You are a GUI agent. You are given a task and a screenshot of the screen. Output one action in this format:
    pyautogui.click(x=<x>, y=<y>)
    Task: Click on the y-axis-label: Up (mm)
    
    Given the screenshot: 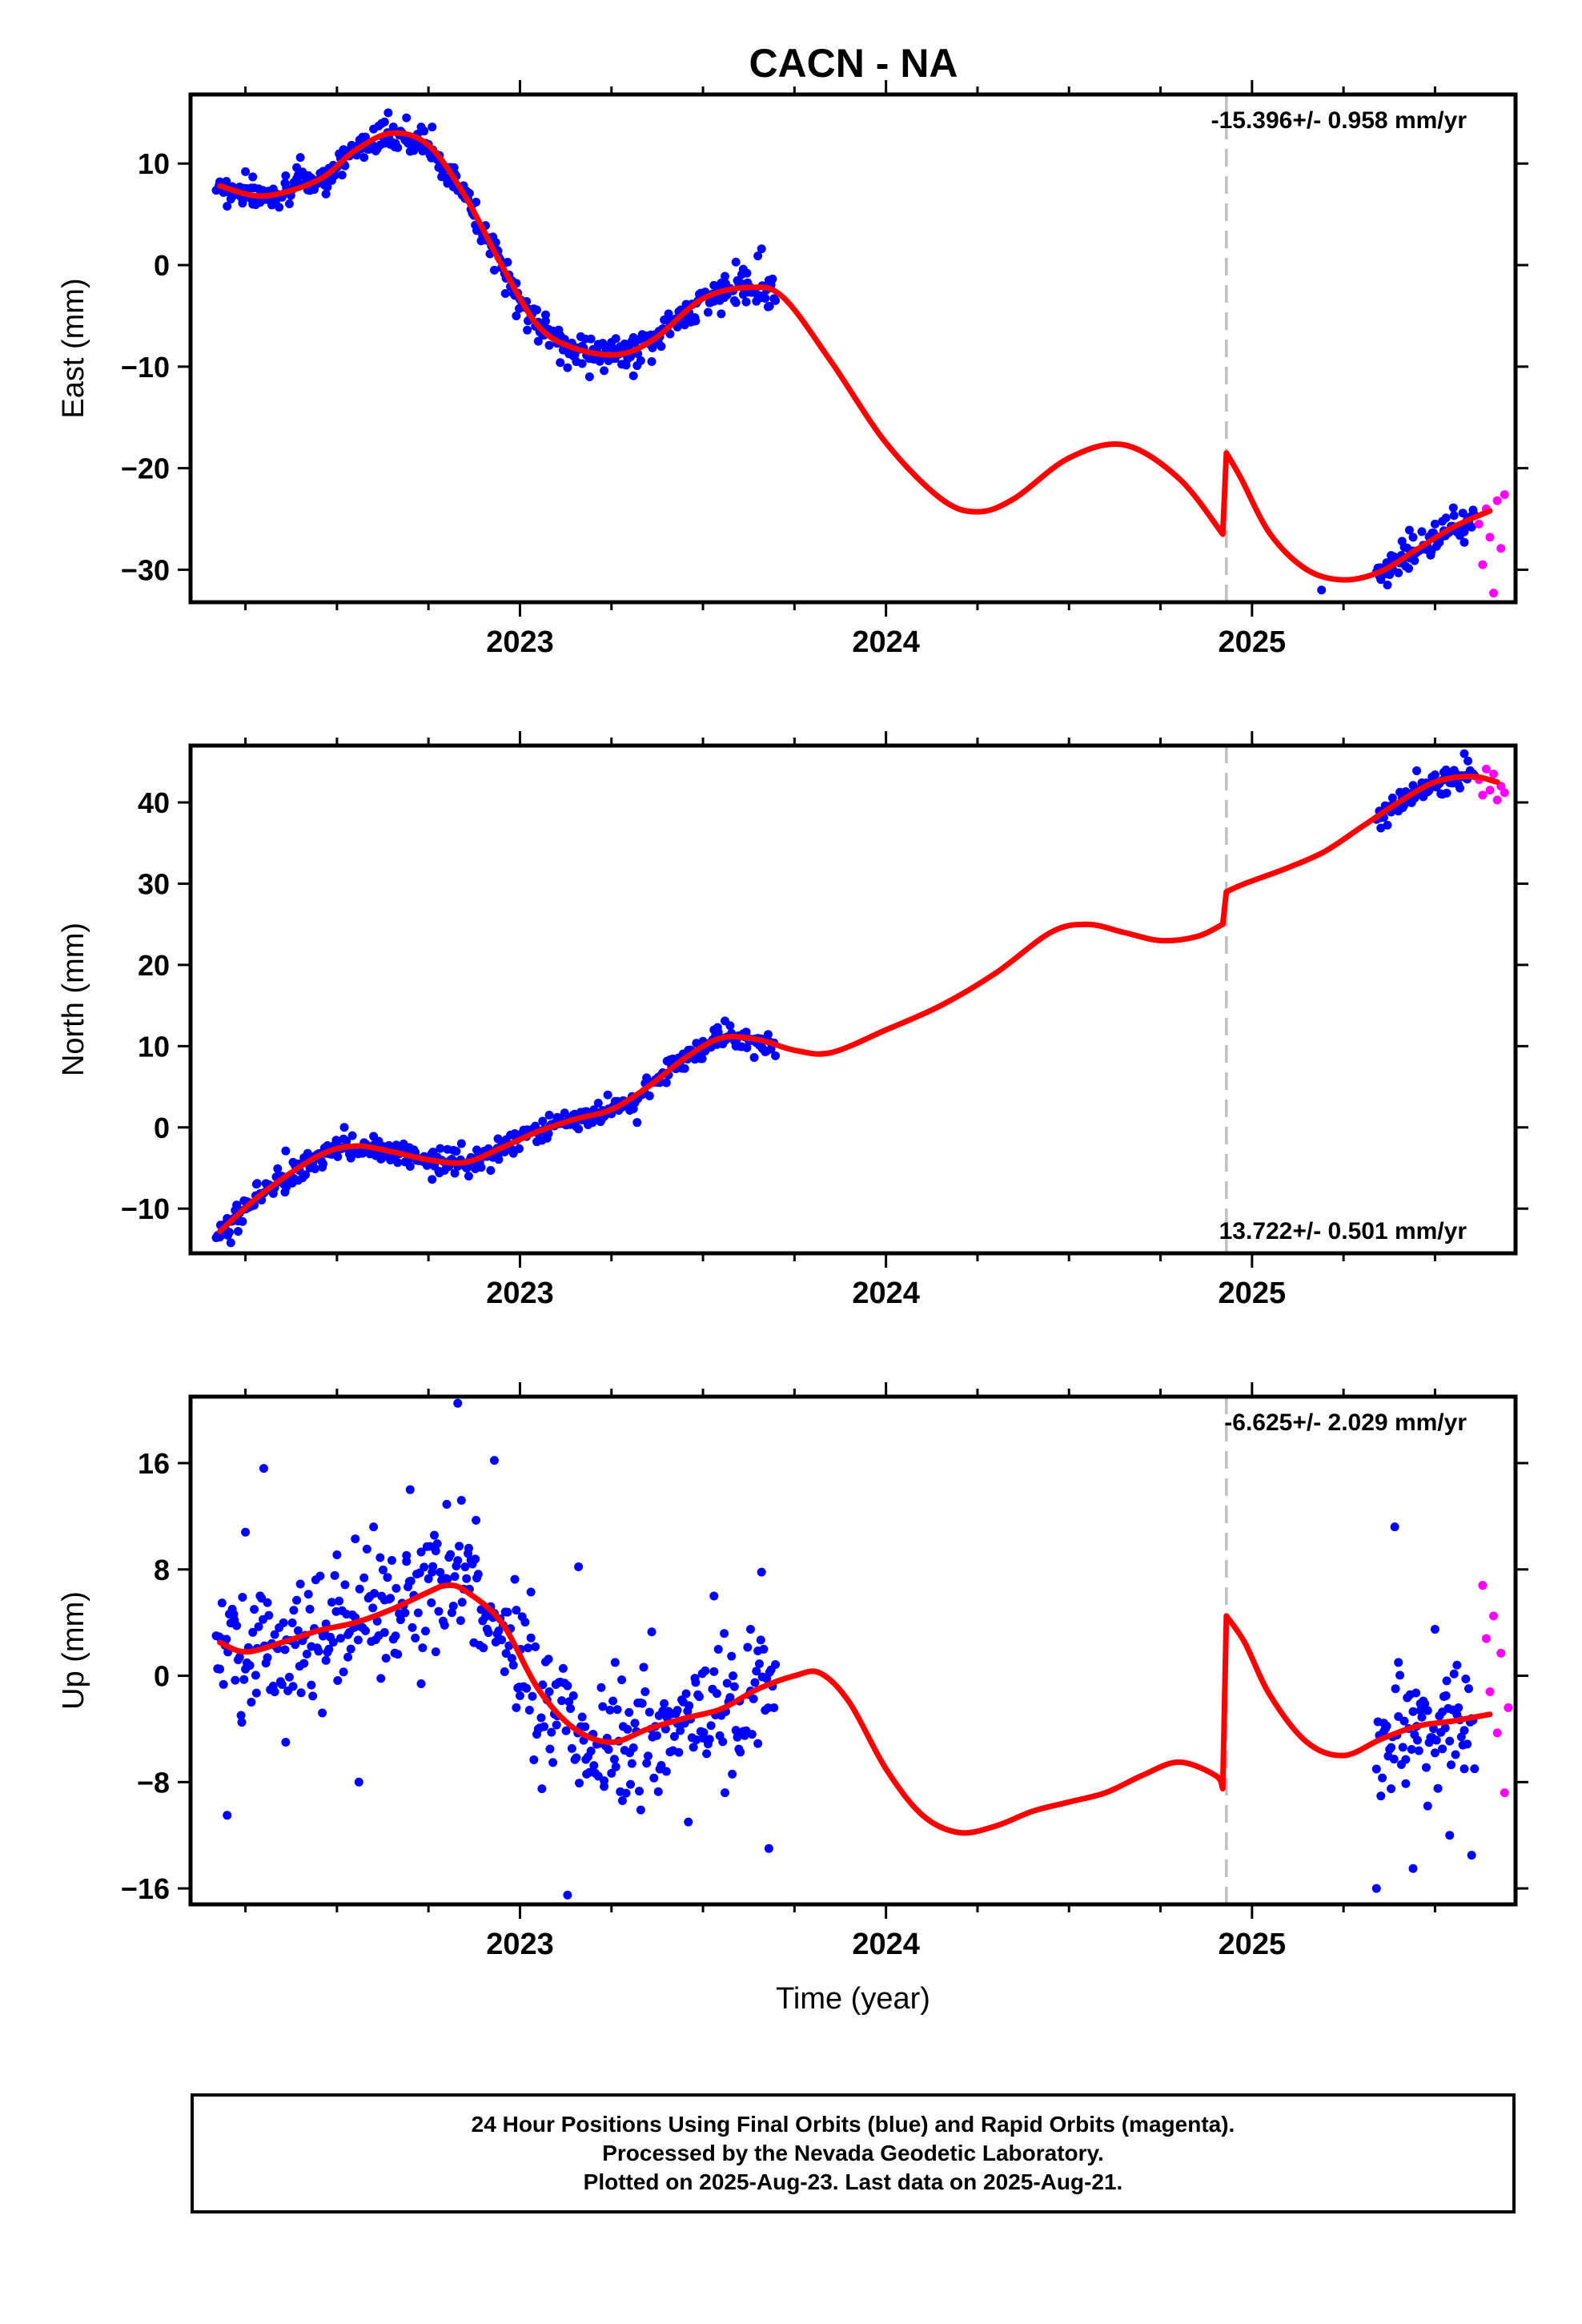 What is the action you would take?
    pyautogui.click(x=74, y=1650)
    